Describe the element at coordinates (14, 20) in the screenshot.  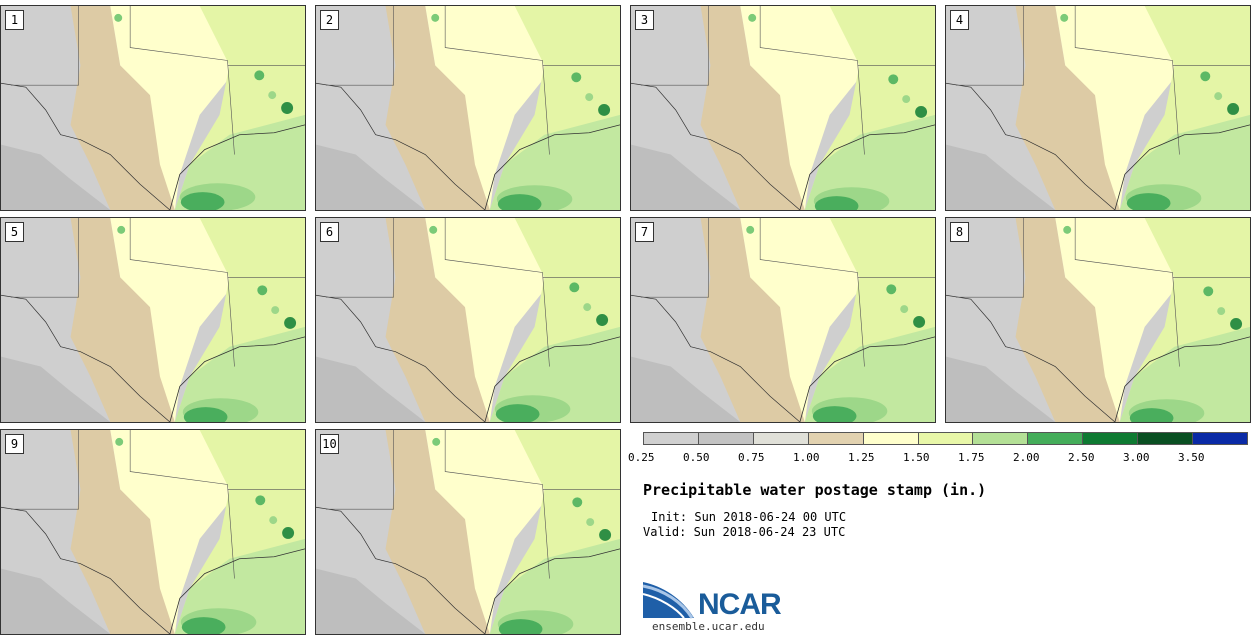
I see `stamp-number: 1` at that location.